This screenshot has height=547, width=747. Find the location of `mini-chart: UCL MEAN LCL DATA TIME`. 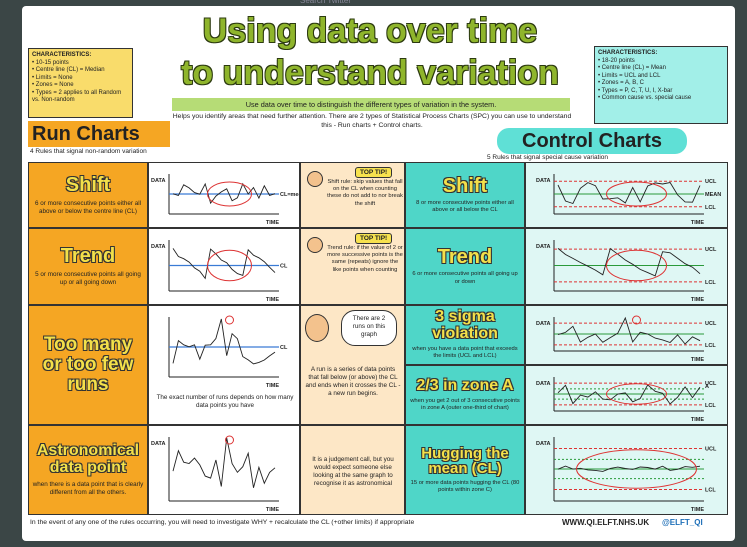

mini-chart: UCL MEAN LCL DATA TIME is located at coordinates (628, 200).